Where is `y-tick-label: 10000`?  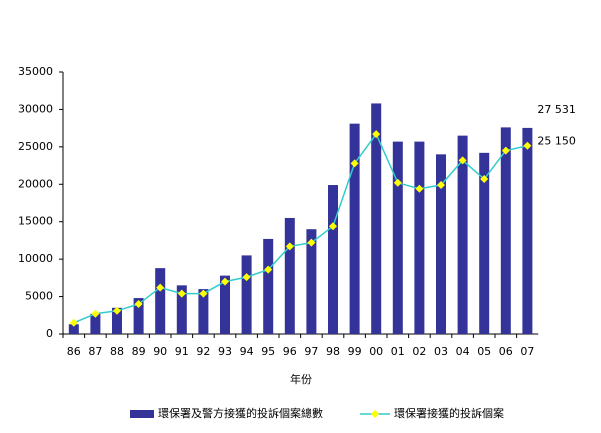
y-tick-label: 10000 is located at coordinates (35, 258).